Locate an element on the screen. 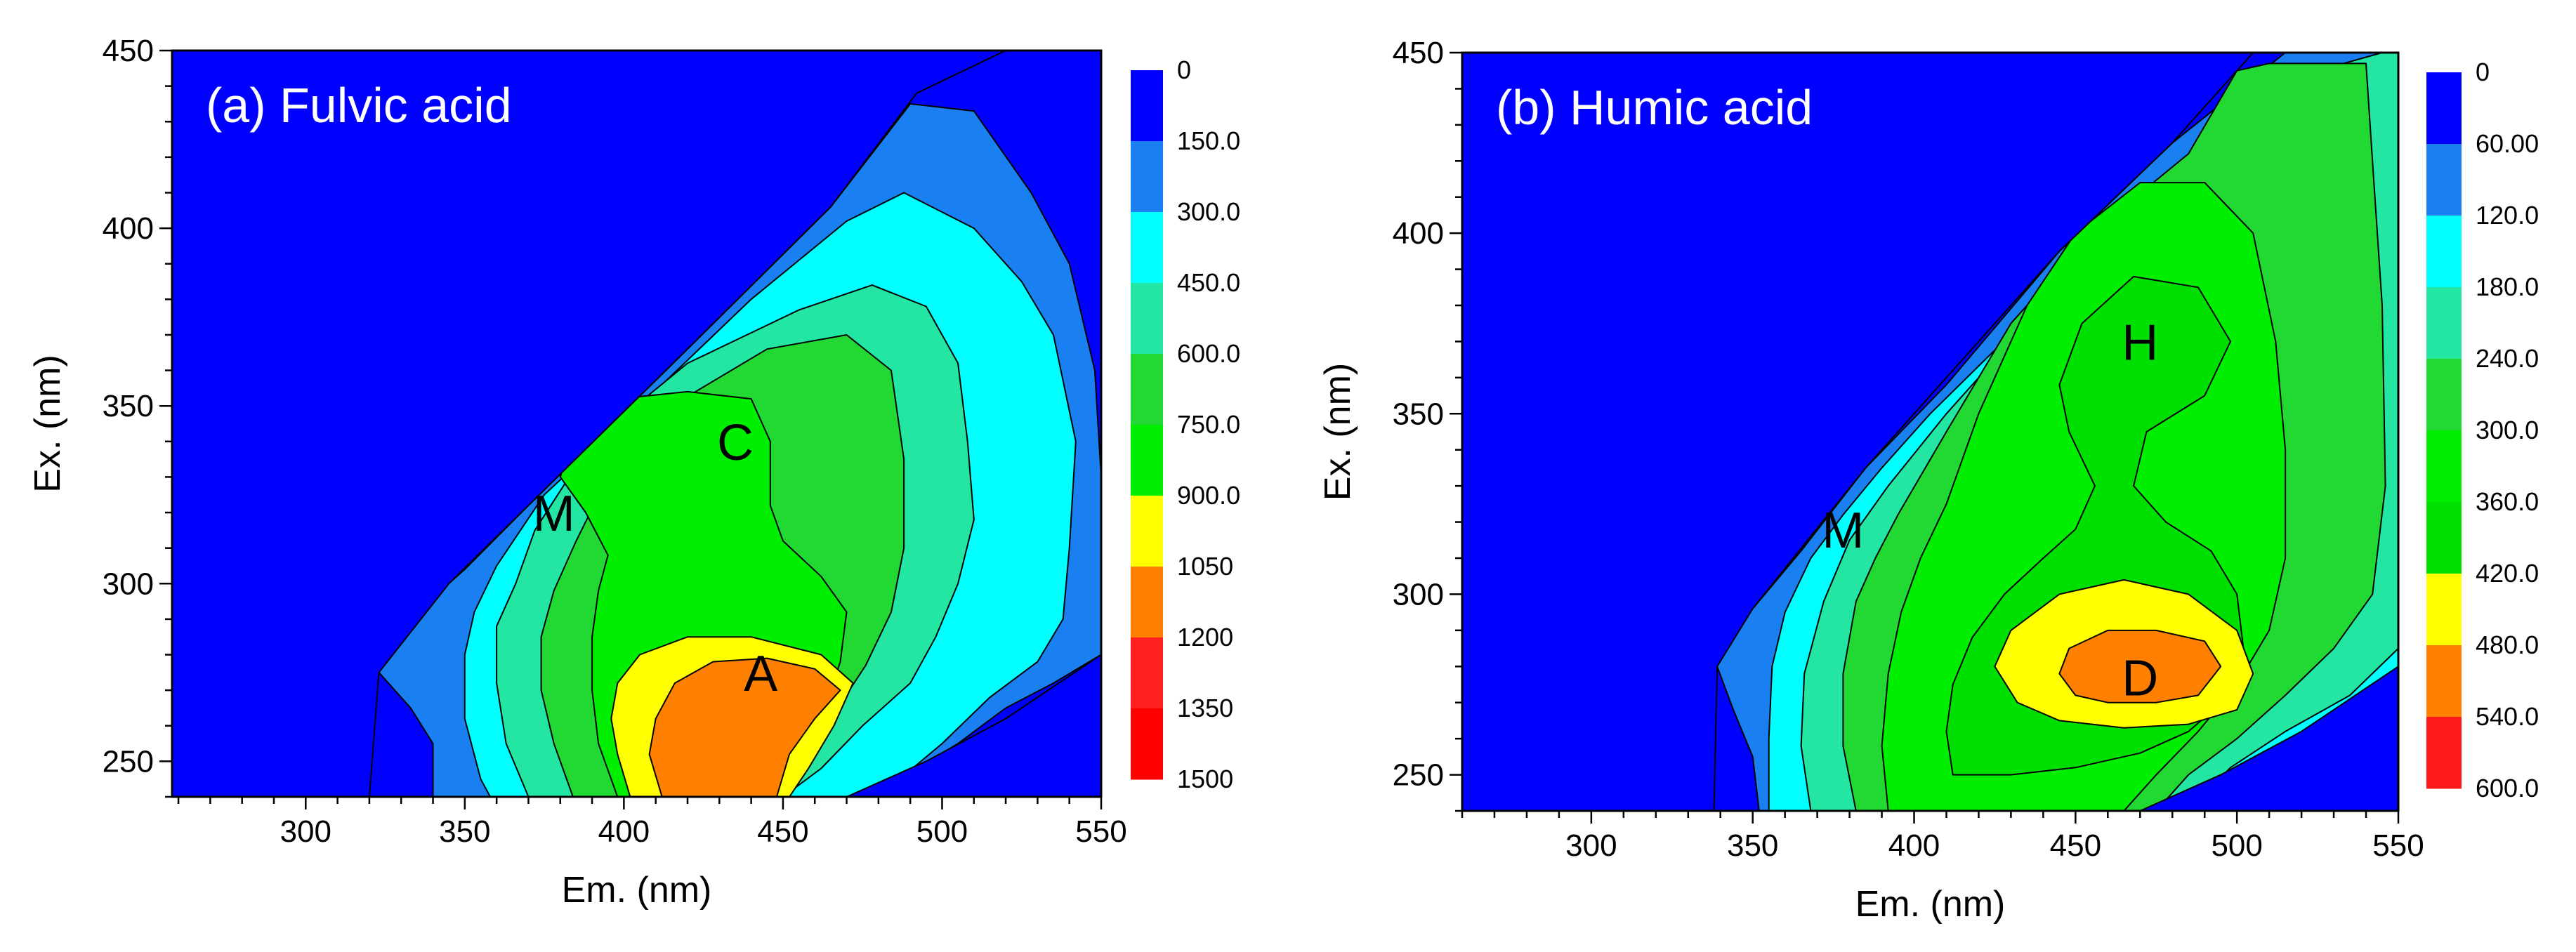 Image resolution: width=2576 pixels, height=952 pixels. colorbar-label: 180.0 is located at coordinates (2507, 286).